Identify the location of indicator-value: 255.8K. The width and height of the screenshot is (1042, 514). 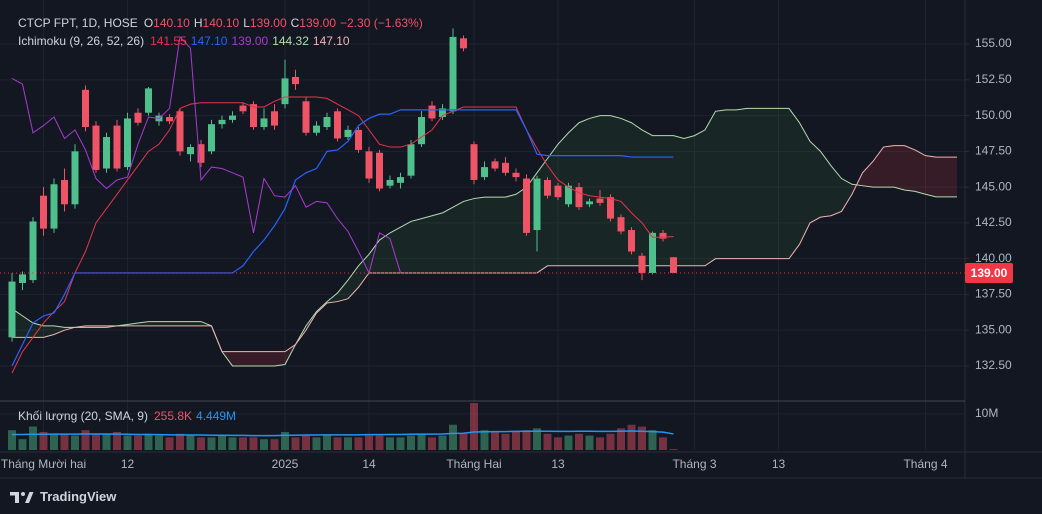
(173, 416).